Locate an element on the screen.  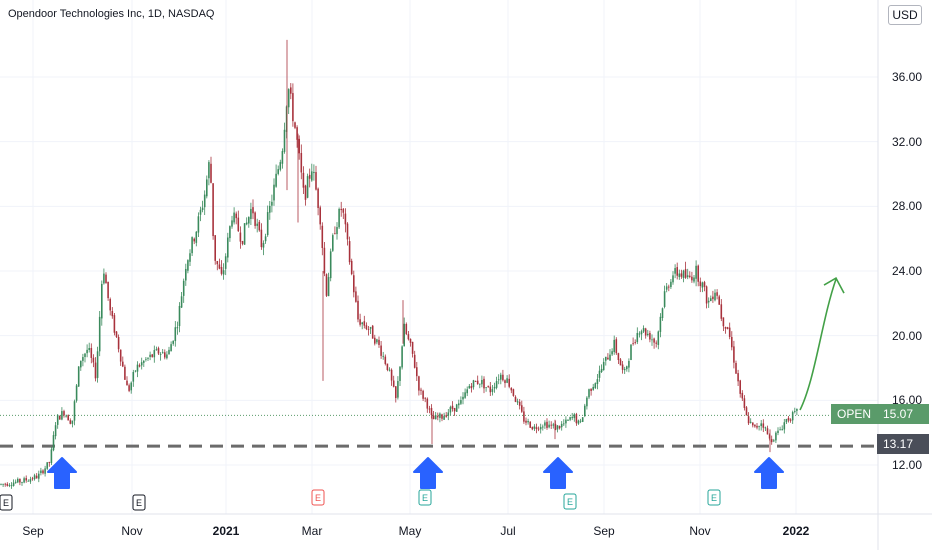
y-tick-label: 36.00 is located at coordinates (906, 77).